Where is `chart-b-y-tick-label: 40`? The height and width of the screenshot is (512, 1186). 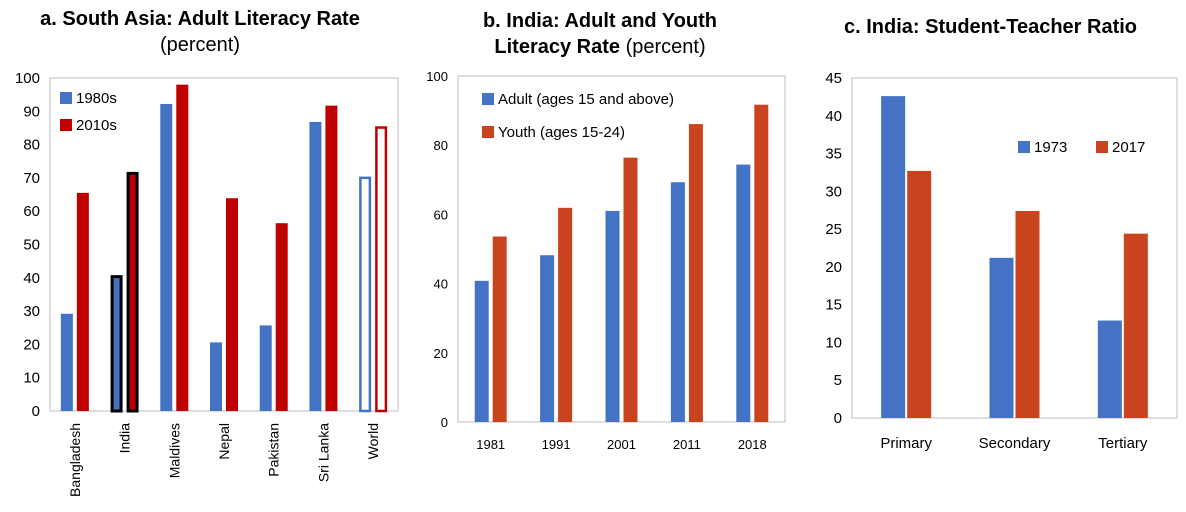
chart-b-y-tick-label: 40 is located at coordinates (441, 284).